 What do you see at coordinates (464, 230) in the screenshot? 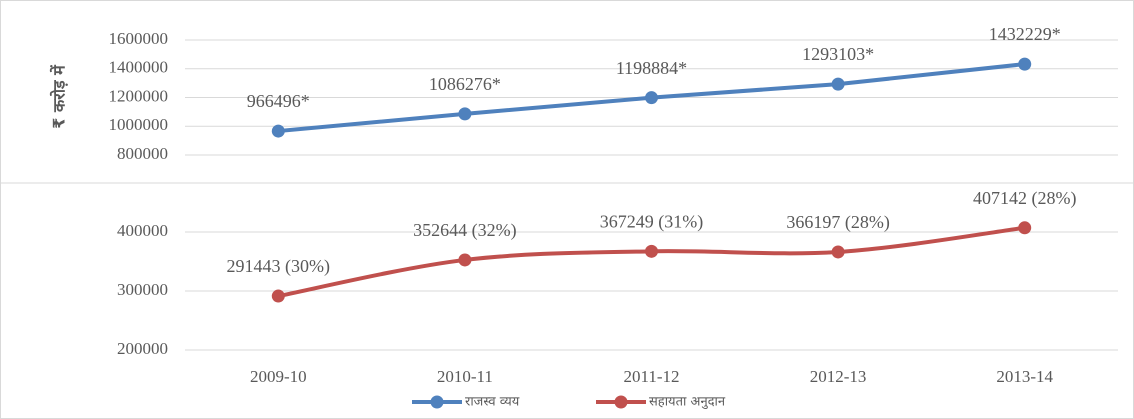
I see `data-label: 352644 (32%)` at bounding box center [464, 230].